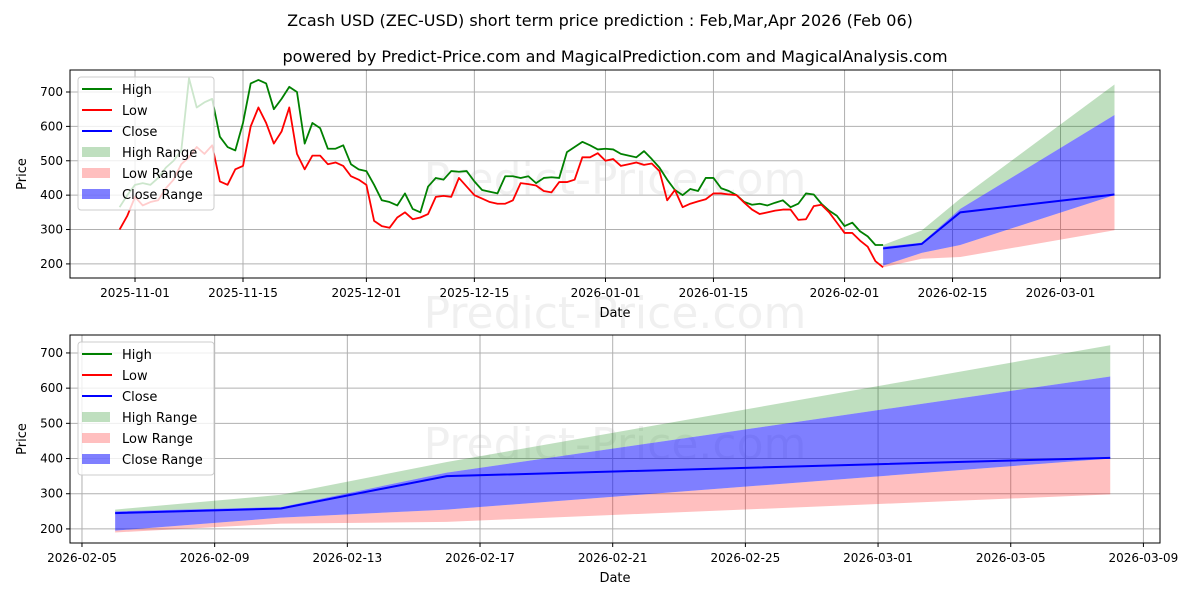  What do you see at coordinates (1144, 558) in the screenshot?
I see `x-tick-label: 2026-03-09` at bounding box center [1144, 558].